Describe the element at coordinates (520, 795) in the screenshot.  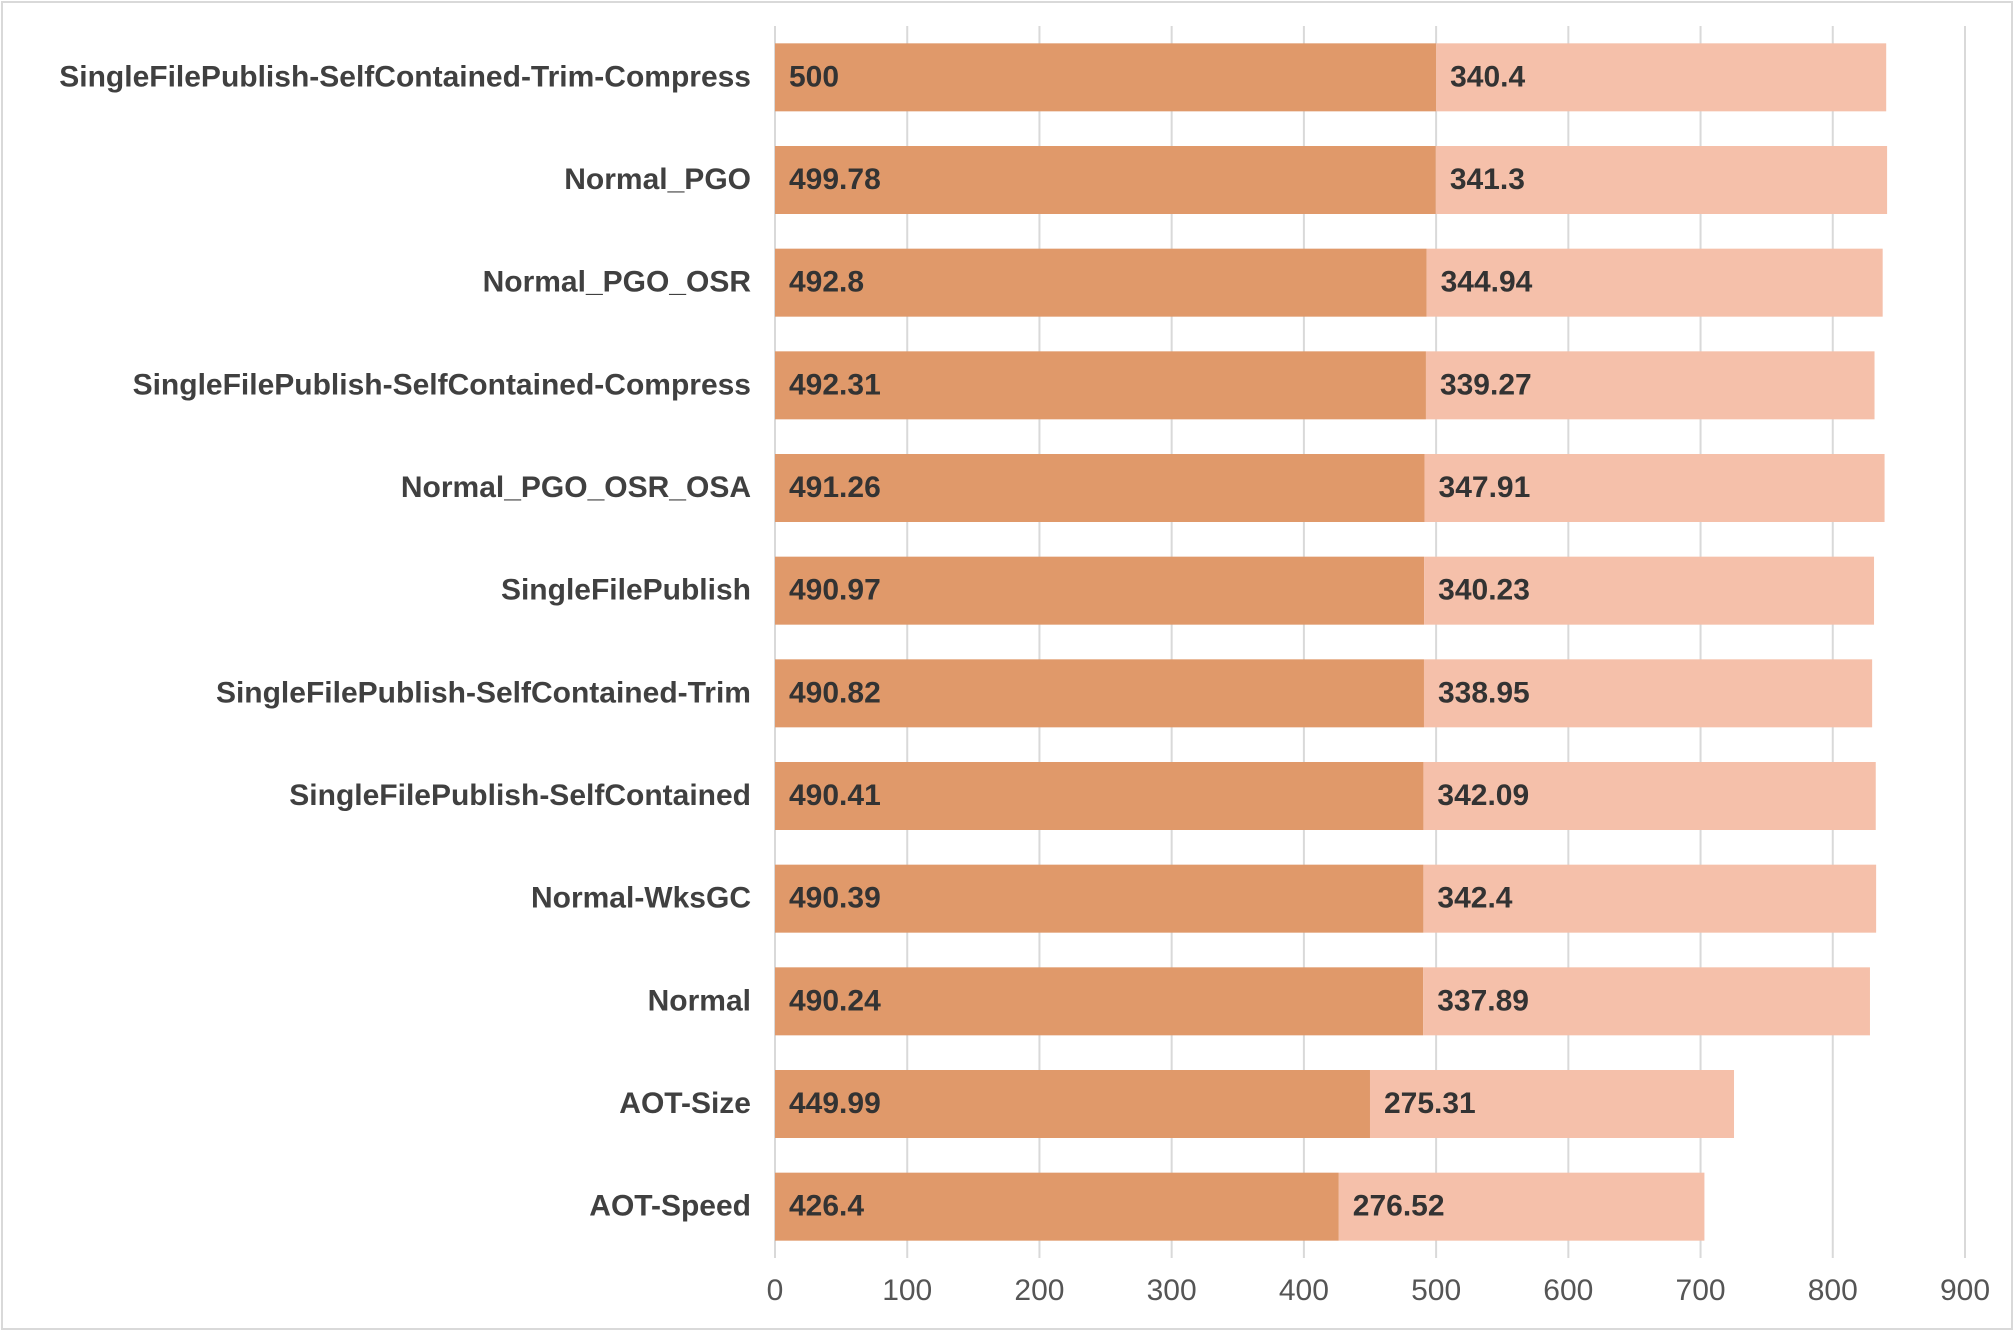
I see `category-label: SingleFilePublish-SelfContained` at that location.